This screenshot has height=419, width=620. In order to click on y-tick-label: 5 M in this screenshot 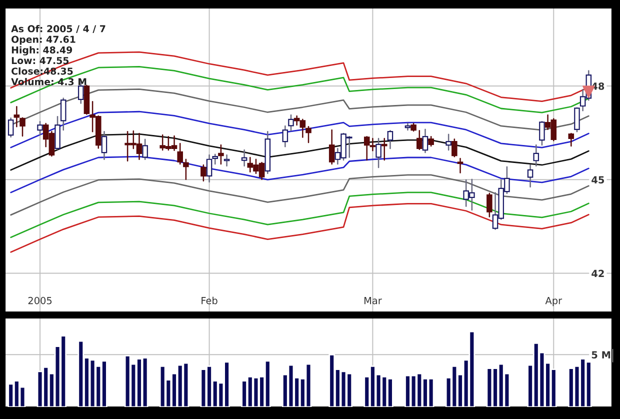, I will do `click(601, 354)`.